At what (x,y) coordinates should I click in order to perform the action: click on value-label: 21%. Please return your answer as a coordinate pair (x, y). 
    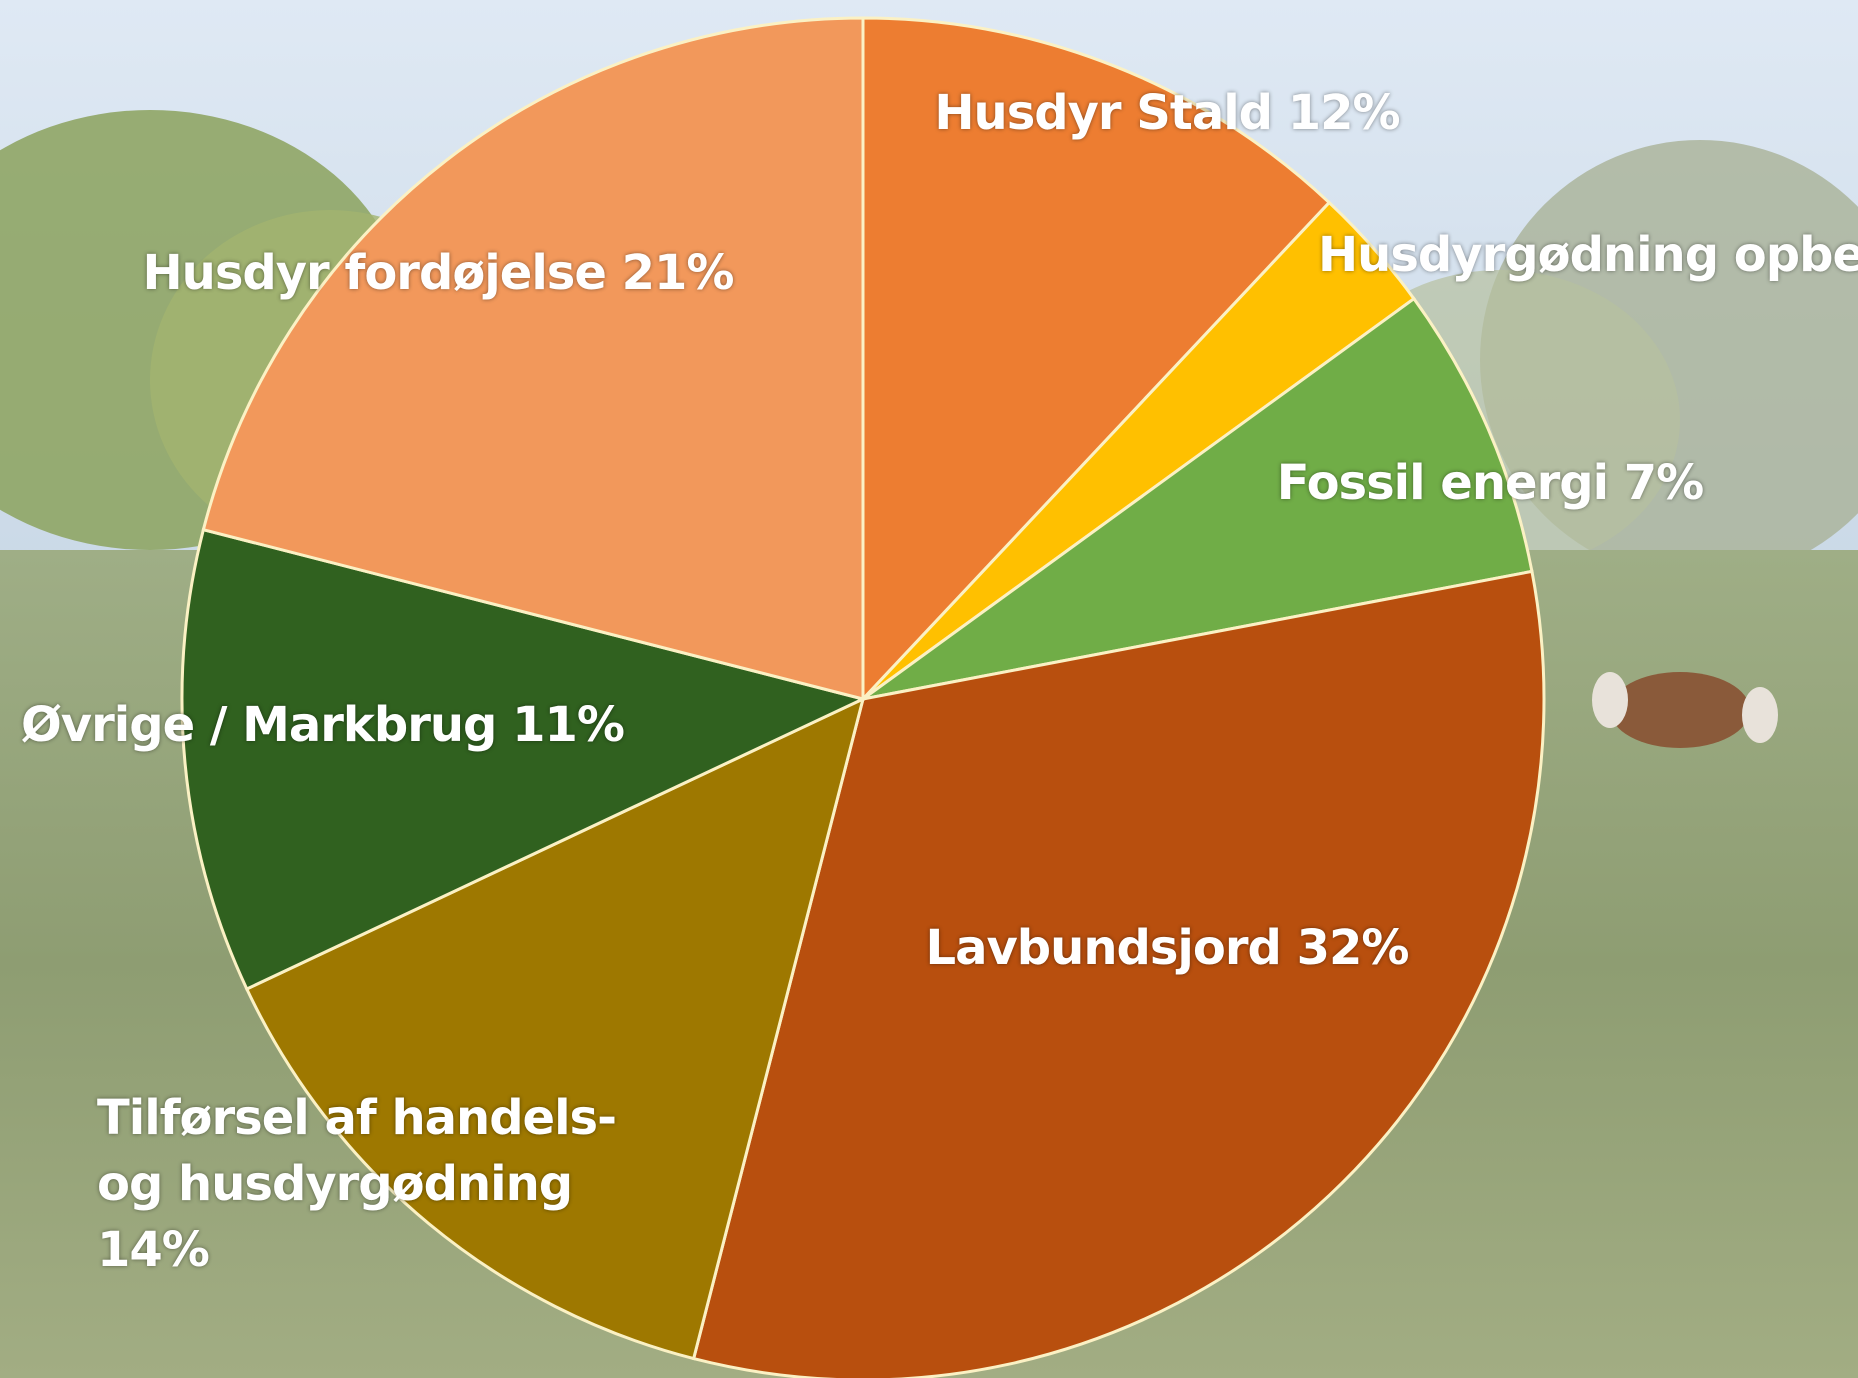
    Looking at the image, I should click on (678, 273).